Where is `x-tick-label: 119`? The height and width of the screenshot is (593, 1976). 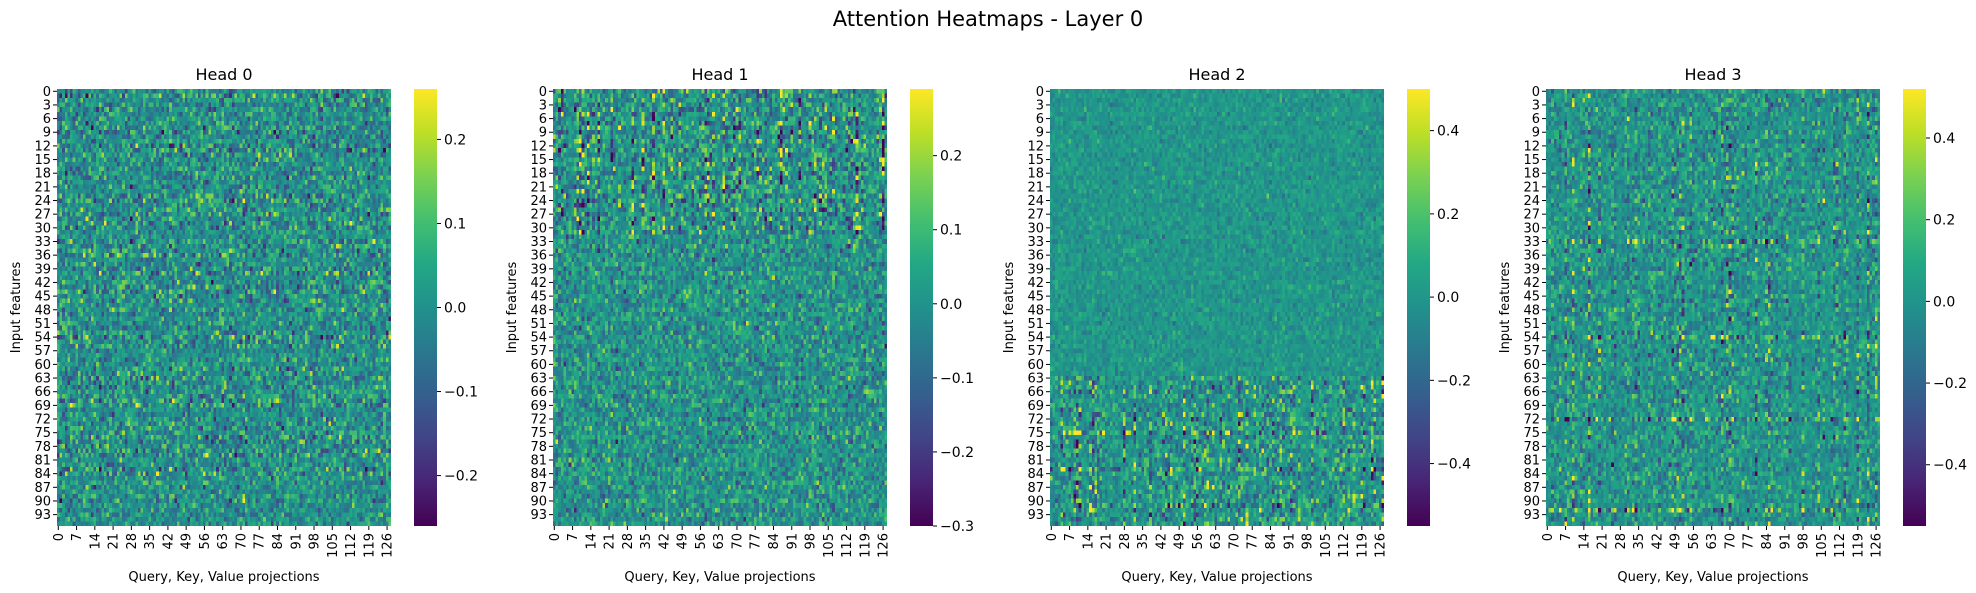 x-tick-label: 119 is located at coordinates (865, 545).